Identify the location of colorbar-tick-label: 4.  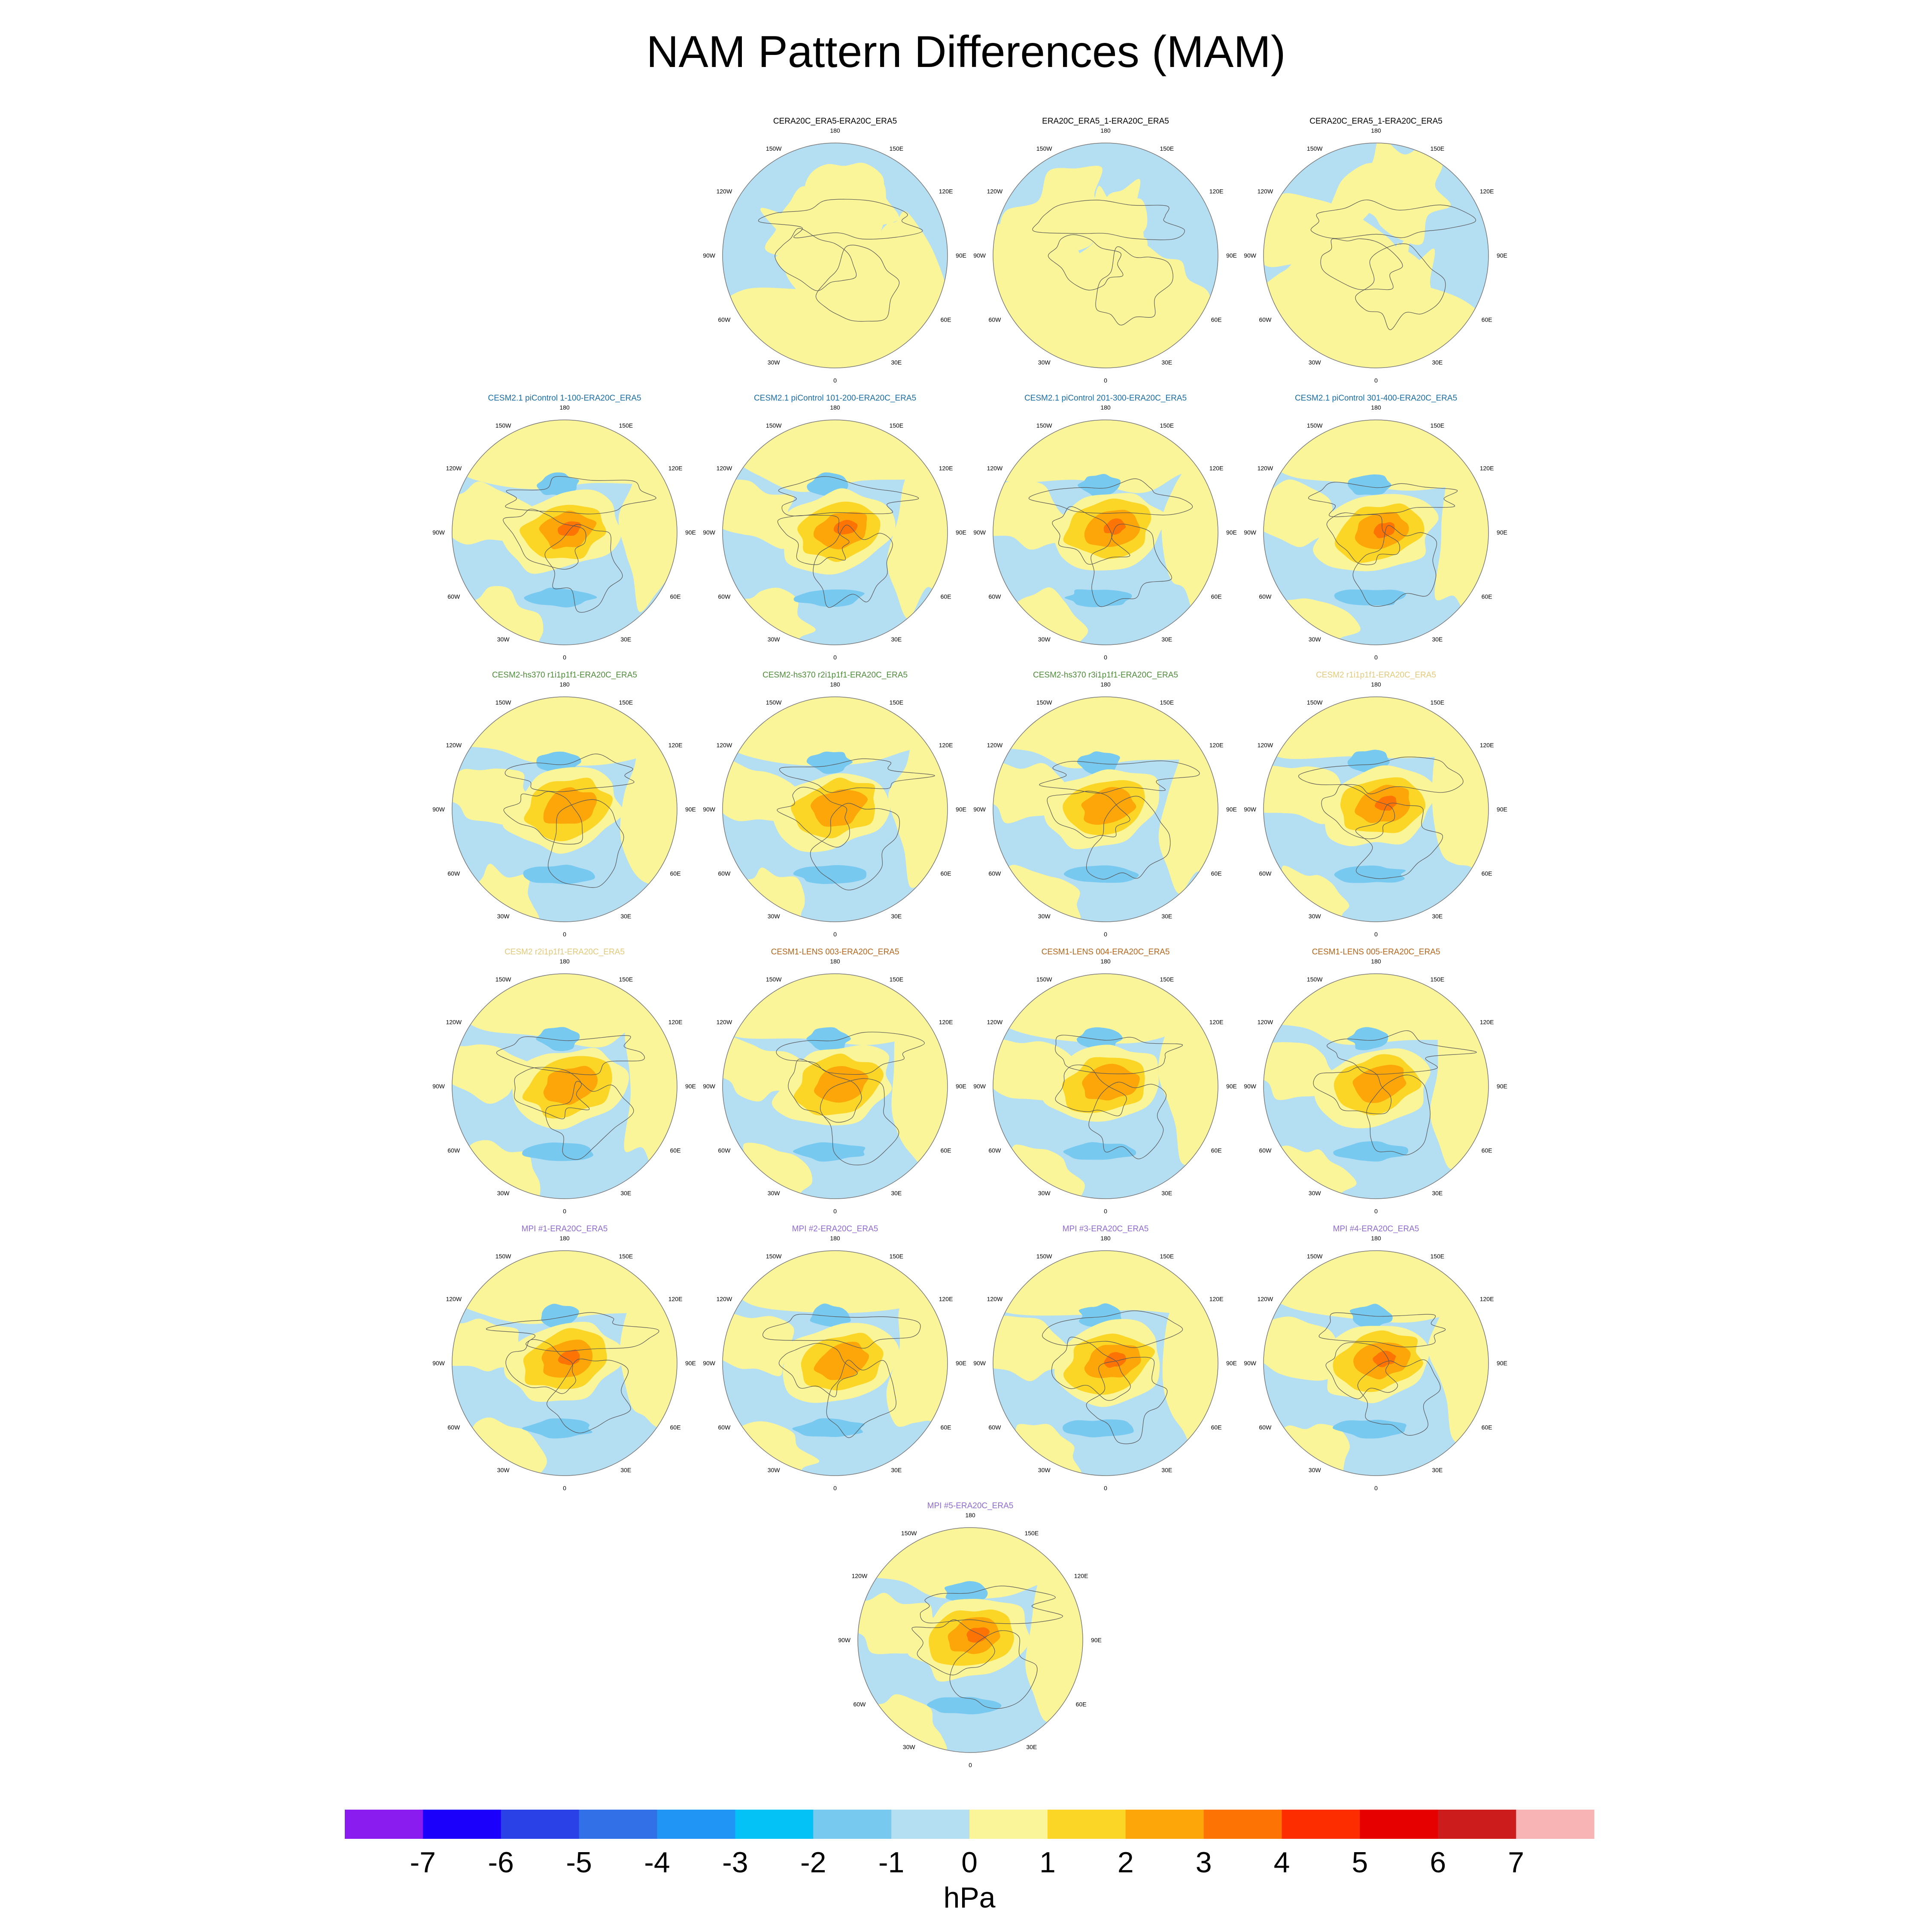
(1282, 1863).